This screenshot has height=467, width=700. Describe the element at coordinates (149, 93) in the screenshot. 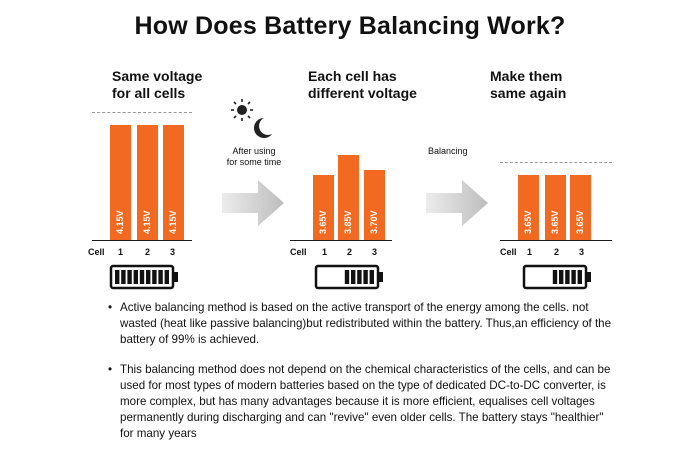

I see `panel-1-heading-line2: for all cells` at that location.